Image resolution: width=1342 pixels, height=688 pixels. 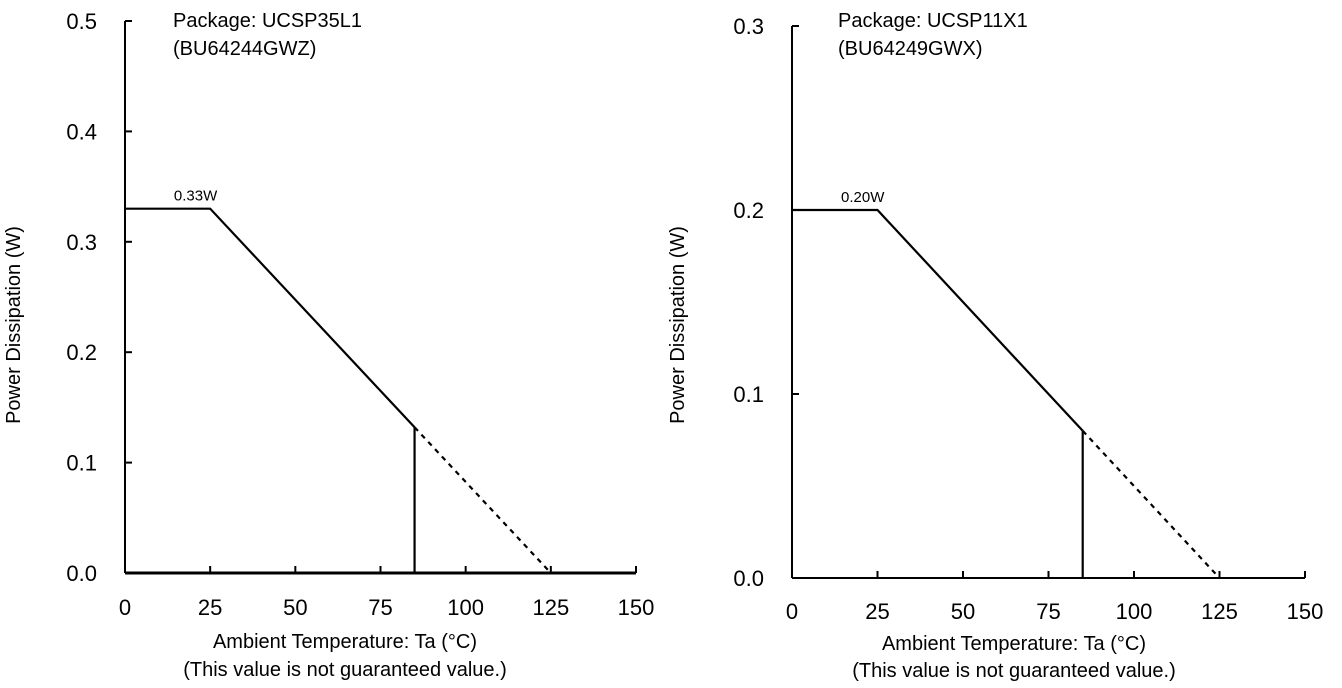 I want to click on plateau-label: 0.20W, so click(x=863, y=197).